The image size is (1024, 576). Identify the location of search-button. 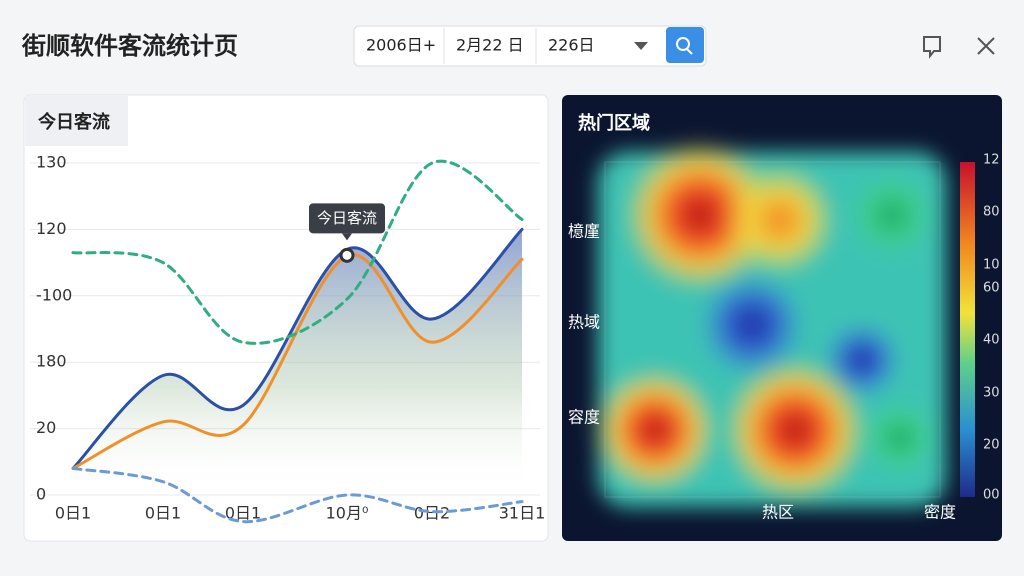
(685, 45).